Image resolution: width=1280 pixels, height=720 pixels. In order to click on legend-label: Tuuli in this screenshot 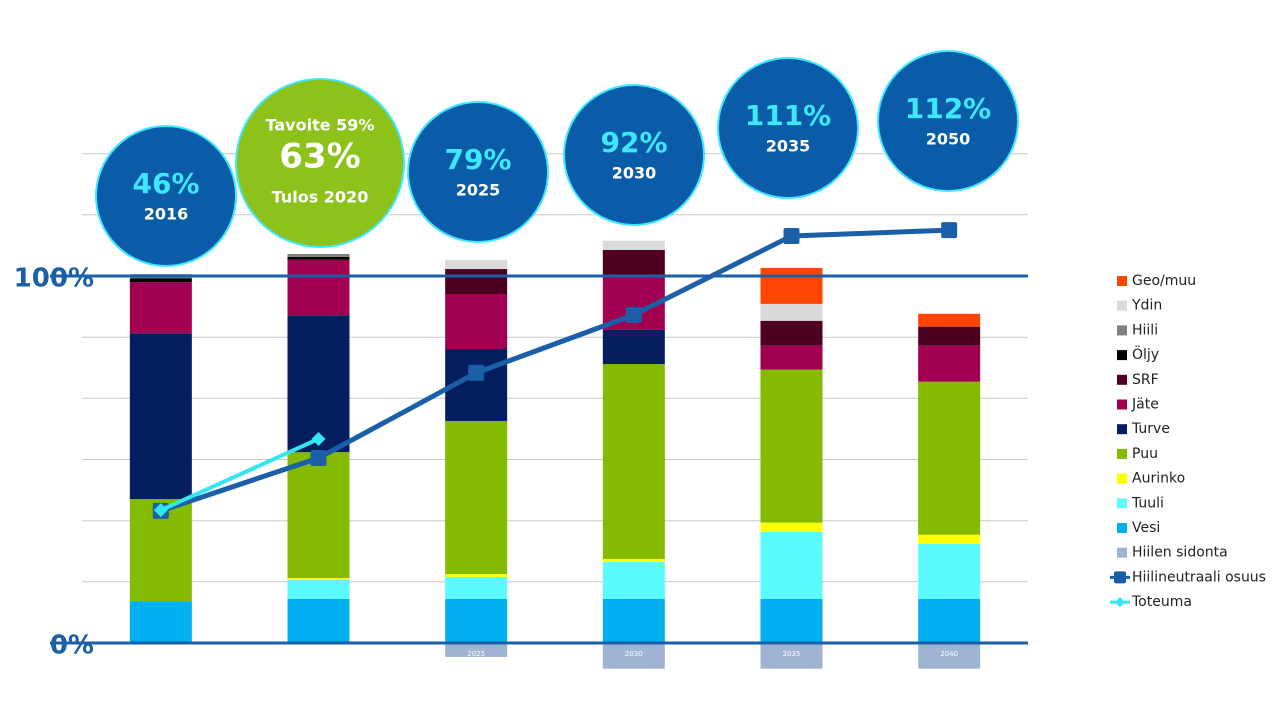, I will do `click(1147, 503)`.